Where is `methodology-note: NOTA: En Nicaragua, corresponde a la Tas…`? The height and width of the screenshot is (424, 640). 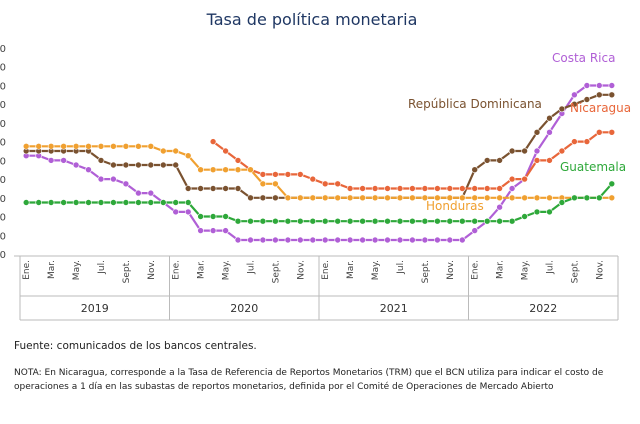
methodology-note: NOTA: En Nicaragua, corresponde a la Tas… is located at coordinates (309, 380).